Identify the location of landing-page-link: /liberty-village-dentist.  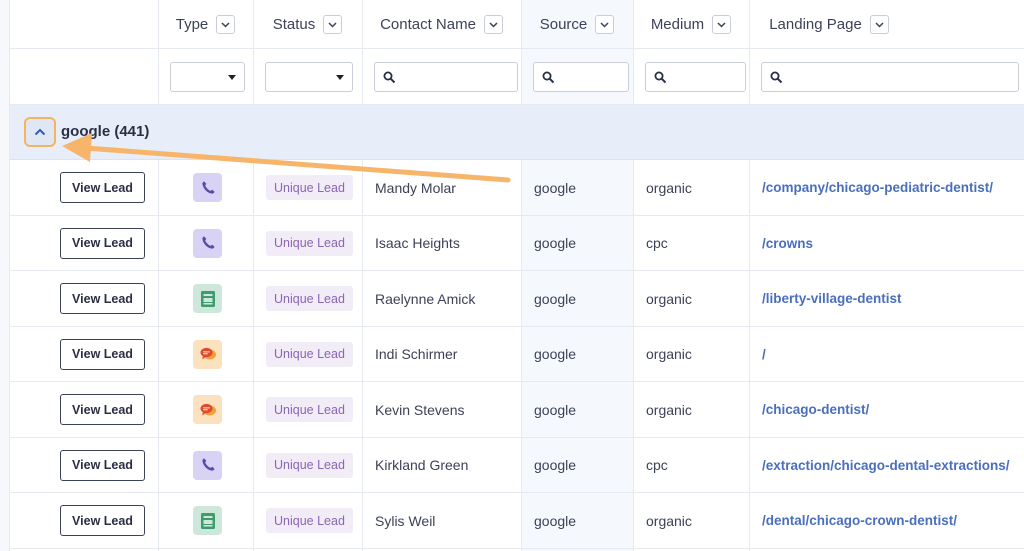
(832, 298).